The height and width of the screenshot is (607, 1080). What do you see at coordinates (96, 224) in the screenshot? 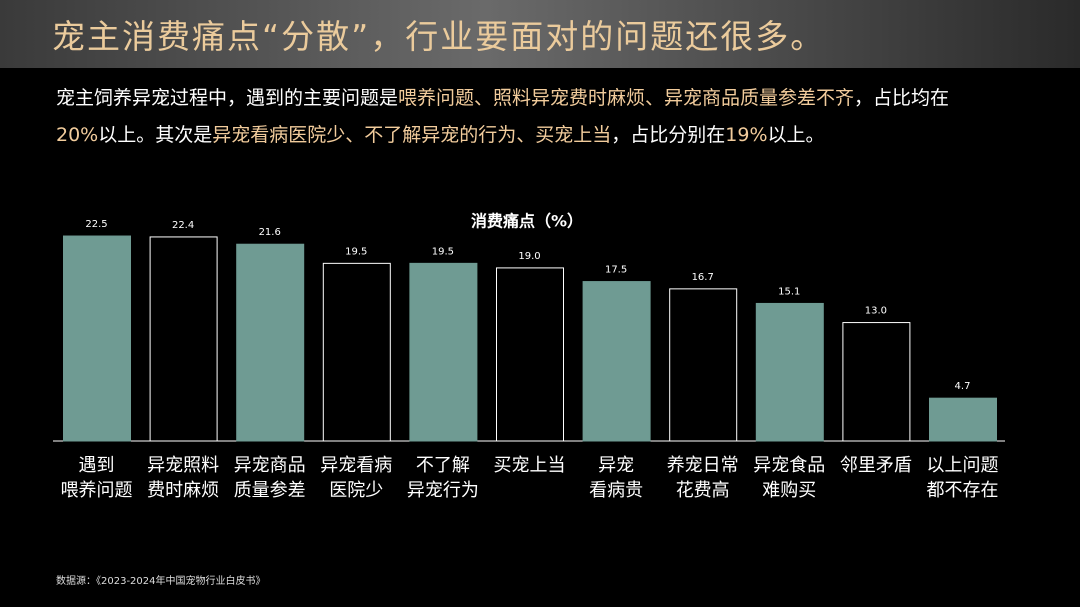
I see `value-label: 22.5` at bounding box center [96, 224].